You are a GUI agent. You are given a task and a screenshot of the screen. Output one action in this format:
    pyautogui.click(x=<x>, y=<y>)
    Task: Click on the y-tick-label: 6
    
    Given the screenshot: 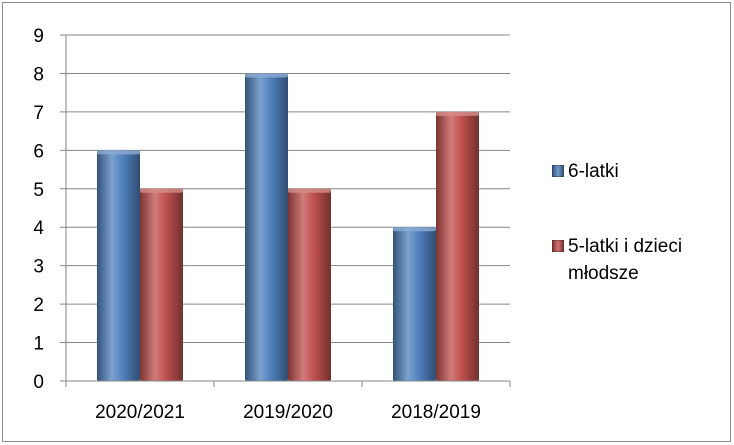 What is the action you would take?
    pyautogui.click(x=38, y=151)
    